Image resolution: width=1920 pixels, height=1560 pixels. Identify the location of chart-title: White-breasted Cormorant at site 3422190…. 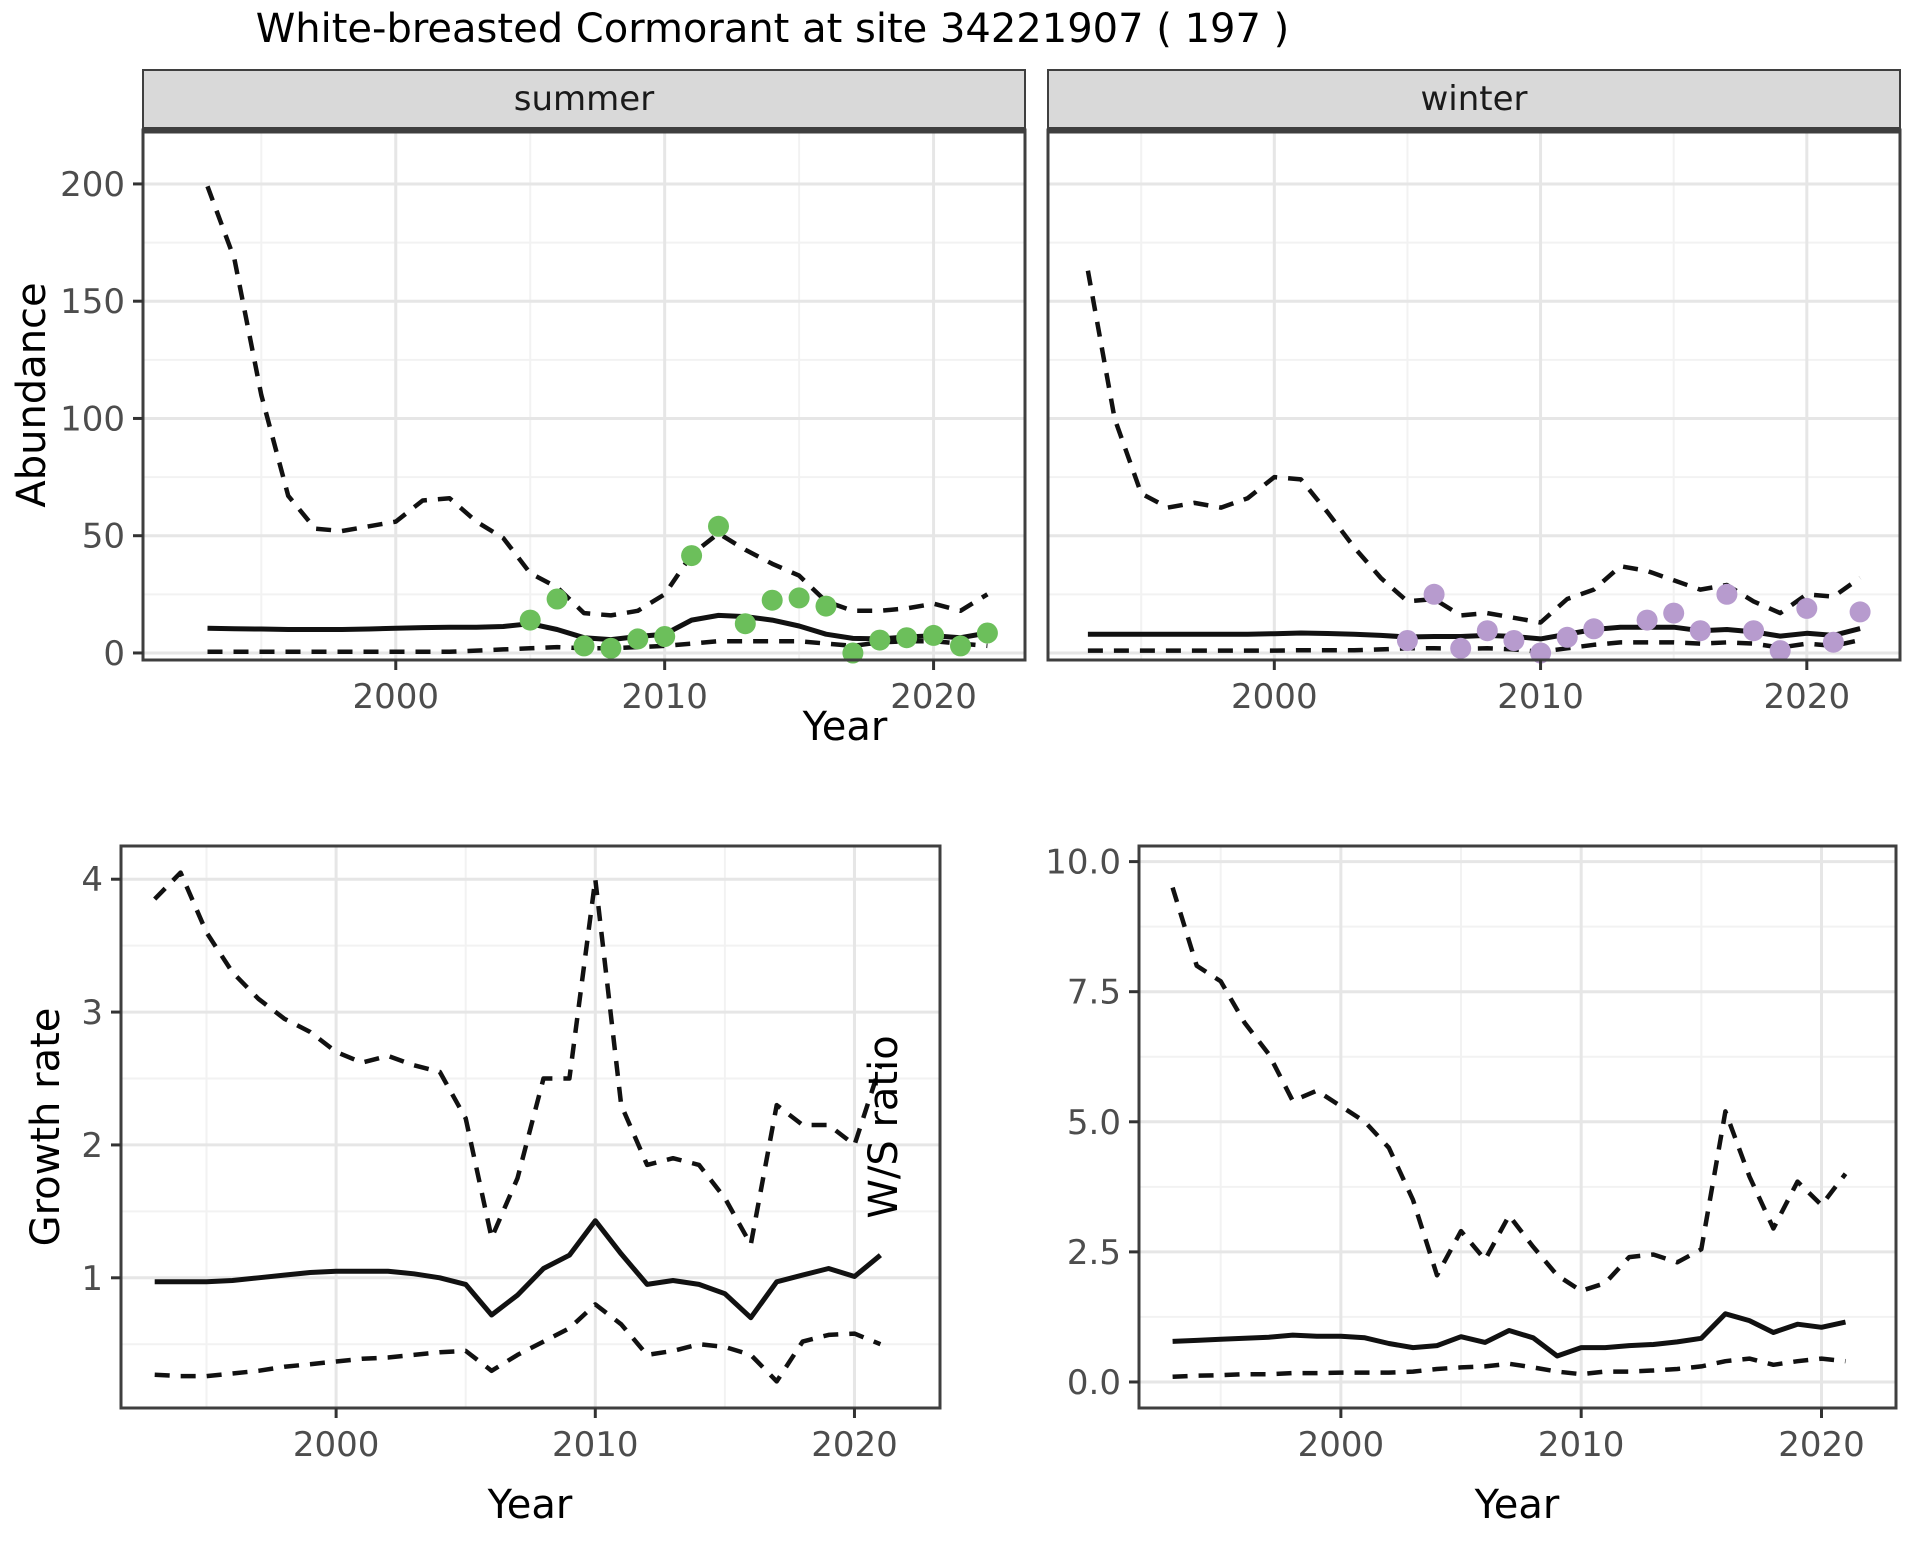
(772, 29).